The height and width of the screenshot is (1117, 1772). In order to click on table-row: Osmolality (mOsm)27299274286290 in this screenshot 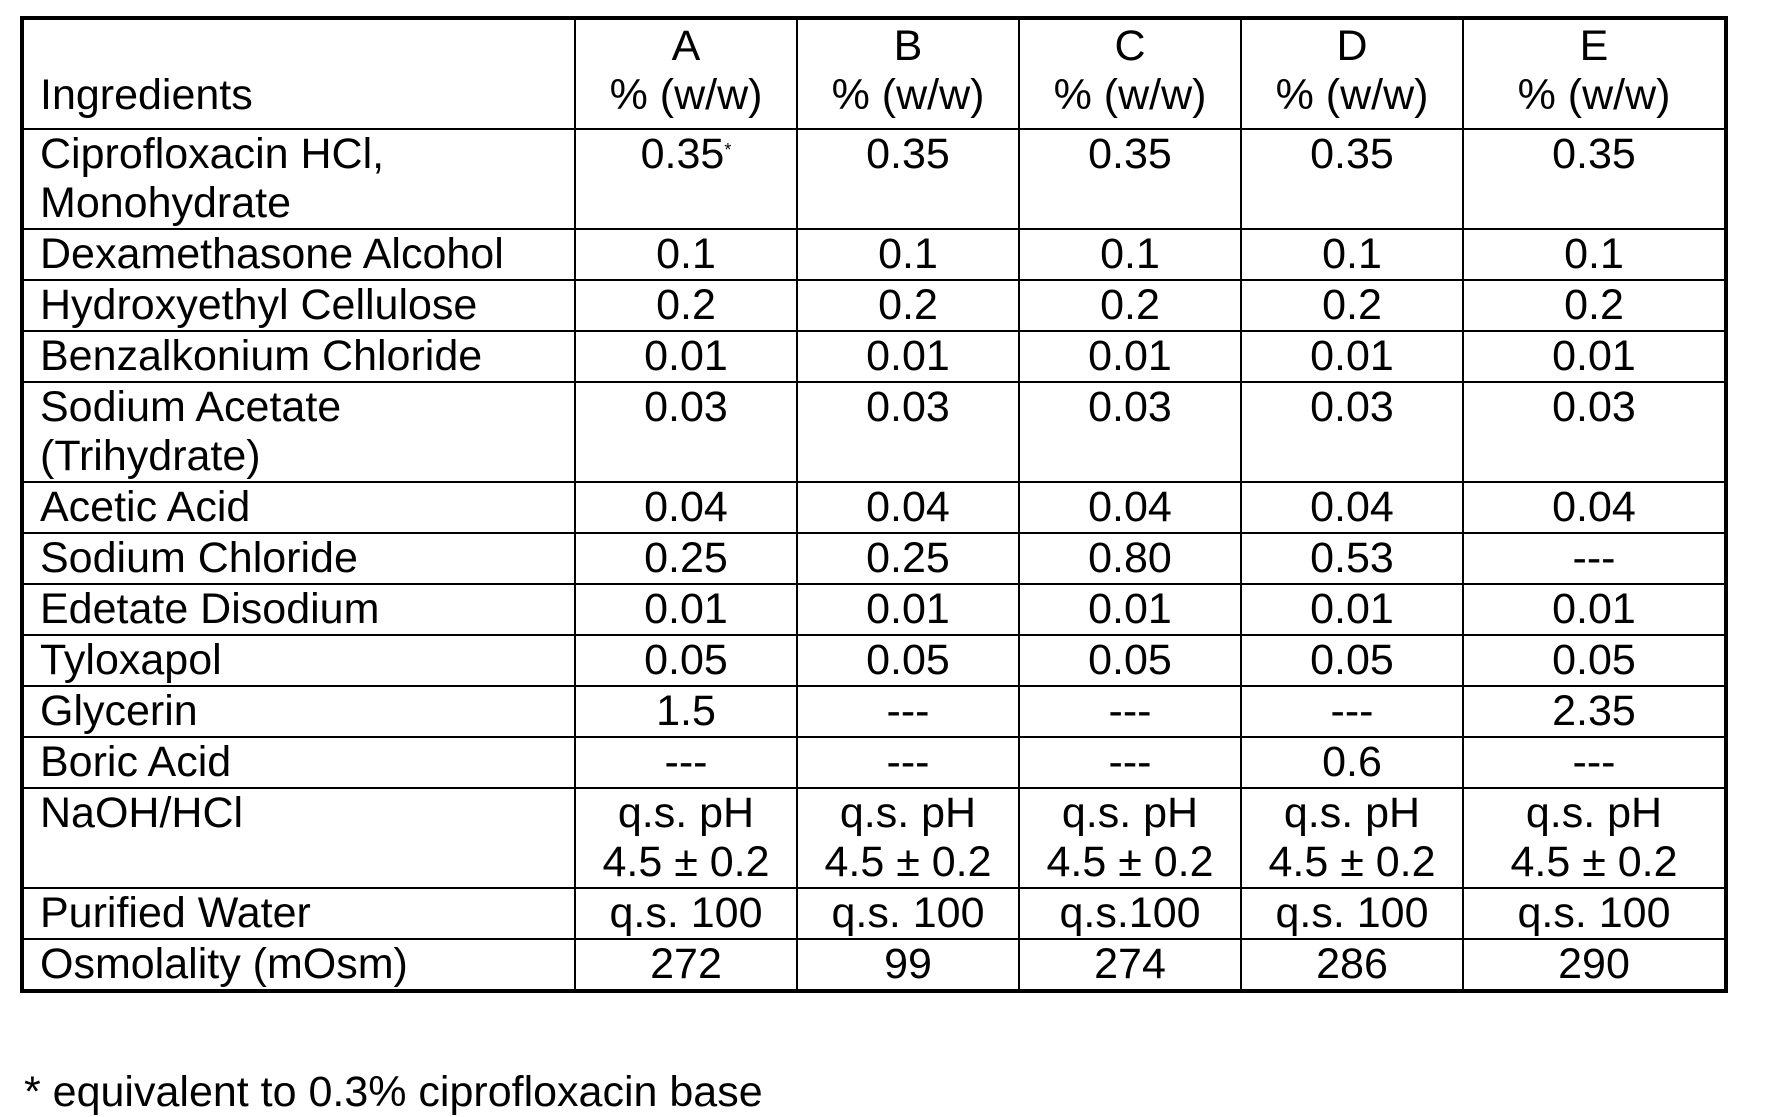, I will do `click(874, 965)`.